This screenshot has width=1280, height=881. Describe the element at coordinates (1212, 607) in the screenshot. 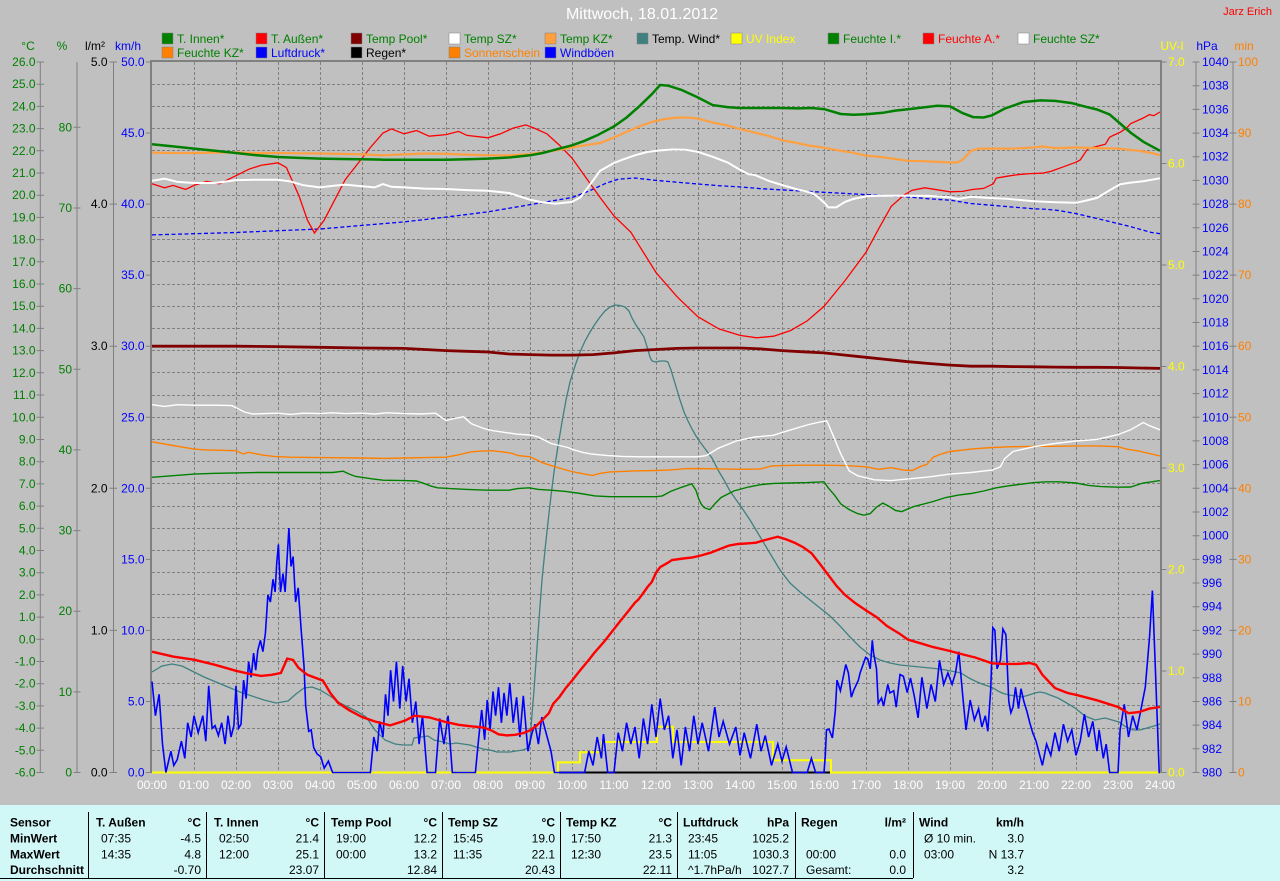

I see `svg-text: 994` at that location.